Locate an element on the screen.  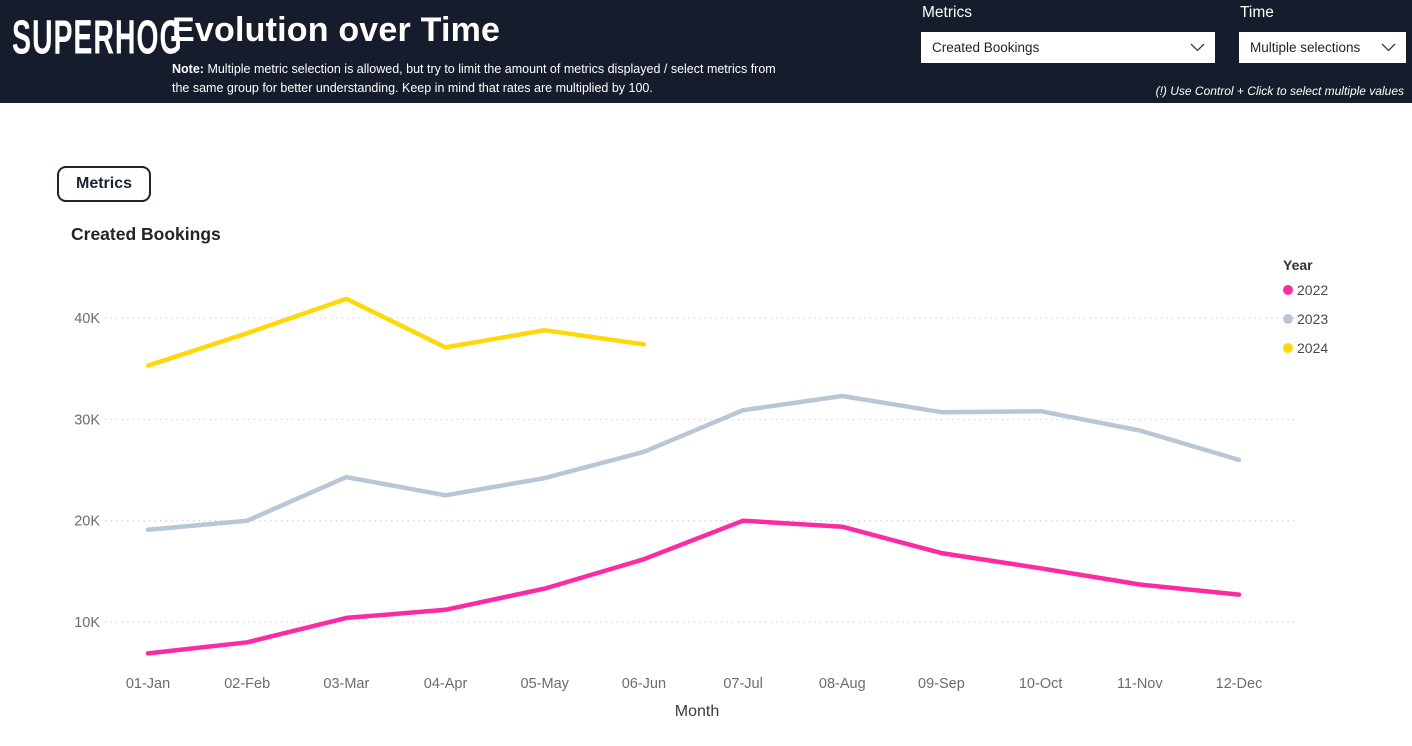
superhog-logo: SUPERHOG is located at coordinates (97, 37).